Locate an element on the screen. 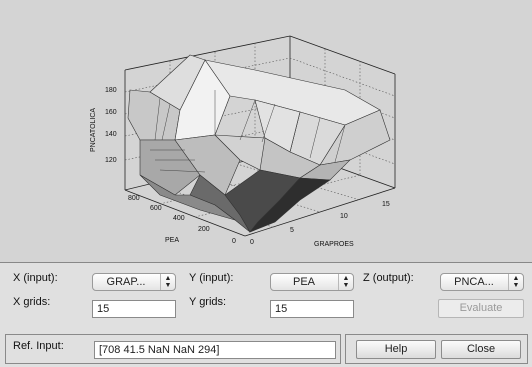  z-tick-labels: 180 160 140 120 is located at coordinates (111, 125).